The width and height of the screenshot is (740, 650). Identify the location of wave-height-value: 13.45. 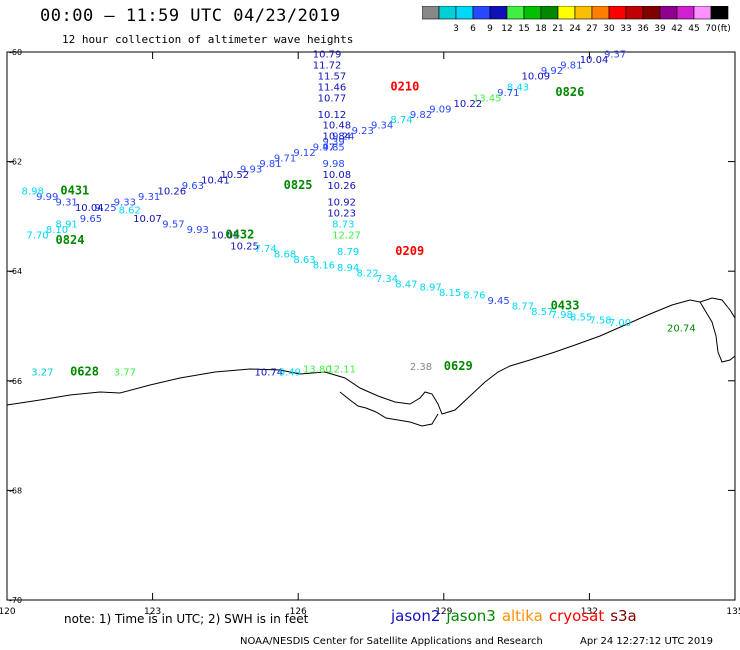
(487, 98).